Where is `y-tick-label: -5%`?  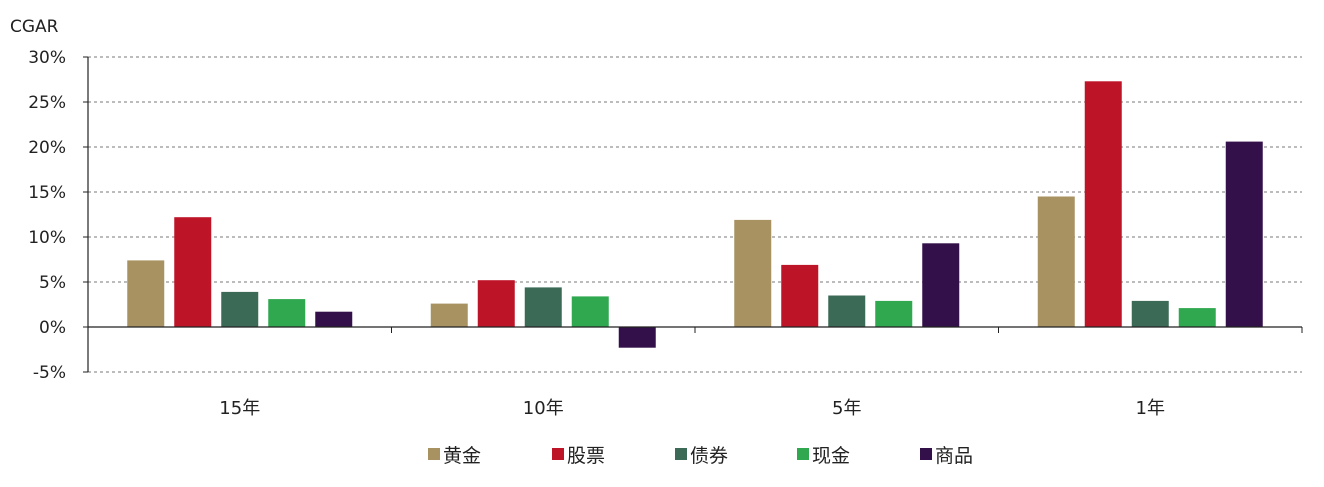 y-tick-label: -5% is located at coordinates (49, 373).